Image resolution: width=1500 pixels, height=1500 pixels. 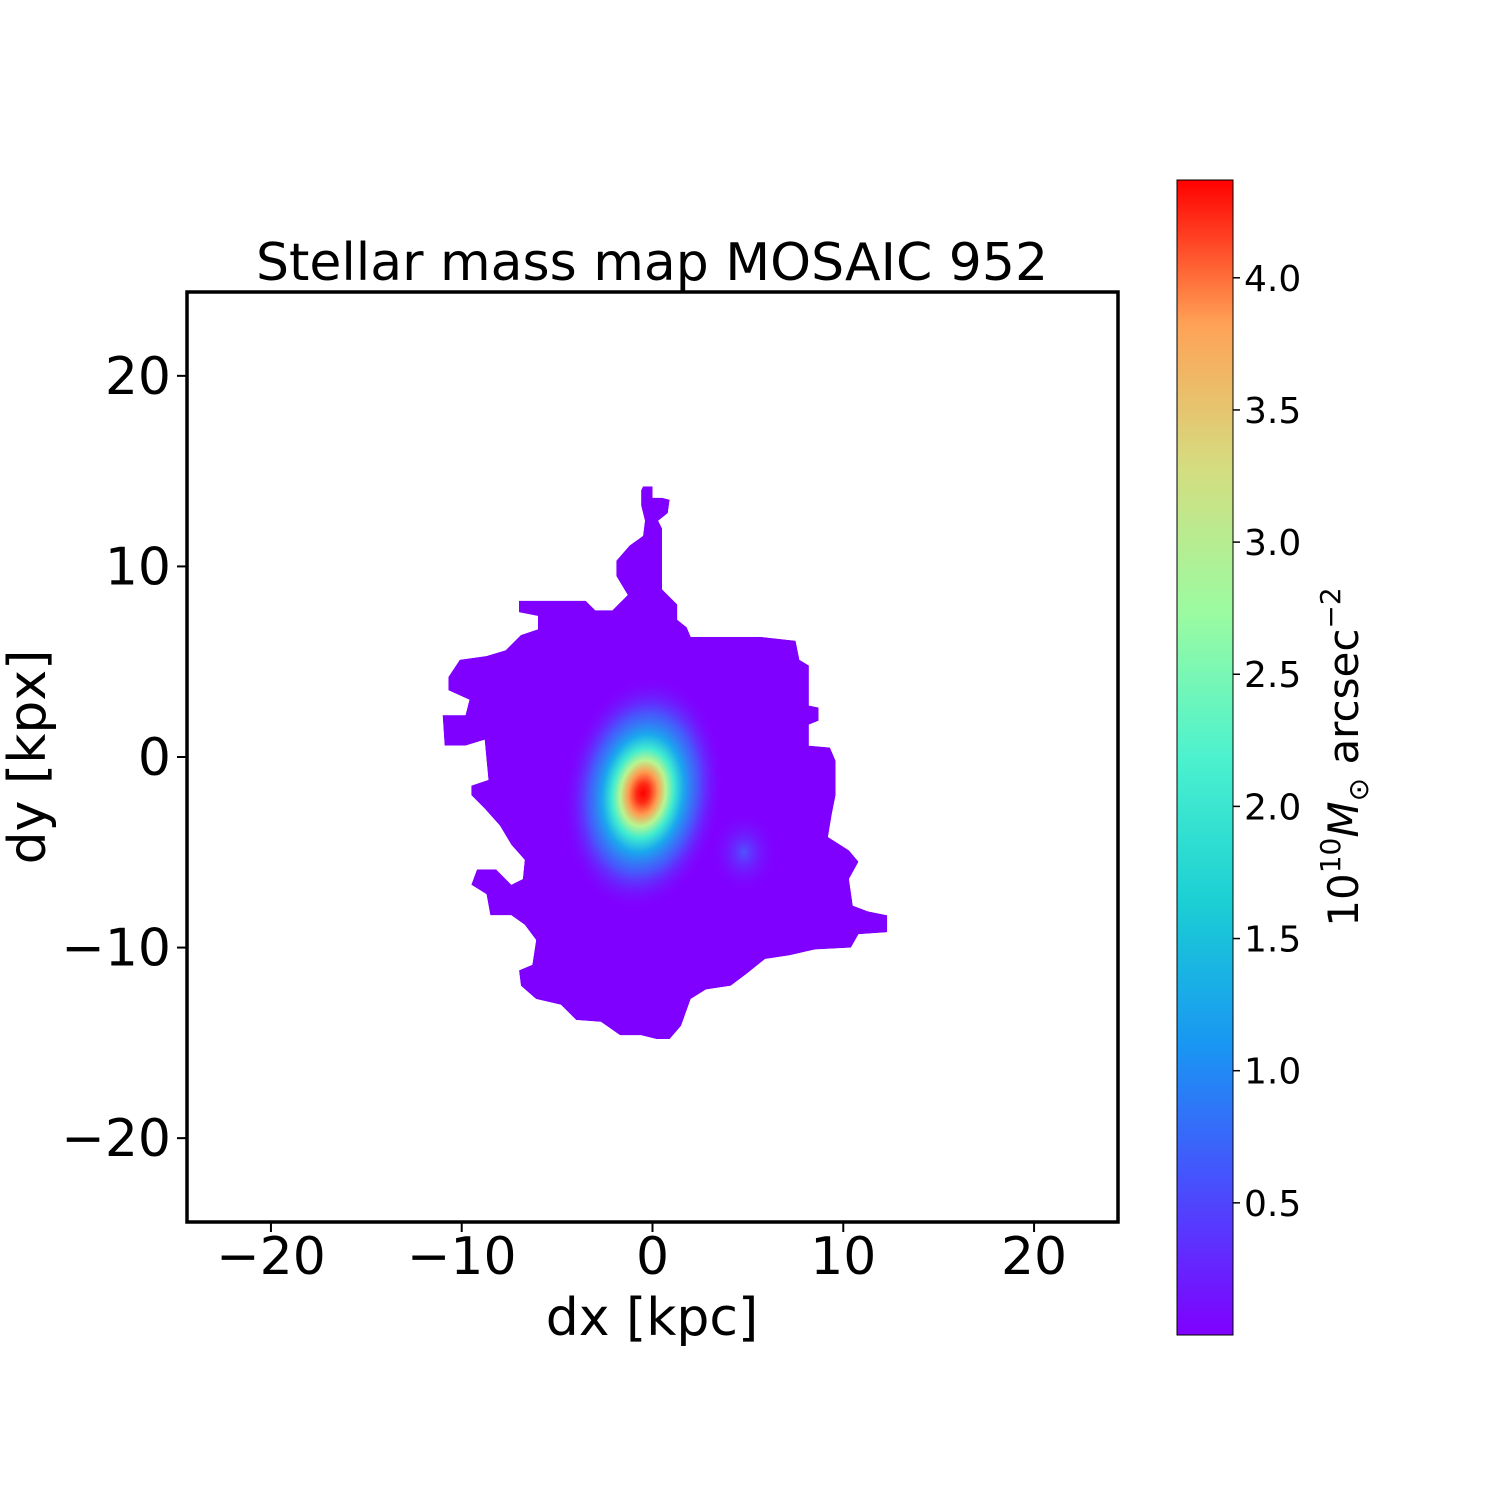 What do you see at coordinates (1272, 1072) in the screenshot?
I see `colorbar-tick-label: 1.0` at bounding box center [1272, 1072].